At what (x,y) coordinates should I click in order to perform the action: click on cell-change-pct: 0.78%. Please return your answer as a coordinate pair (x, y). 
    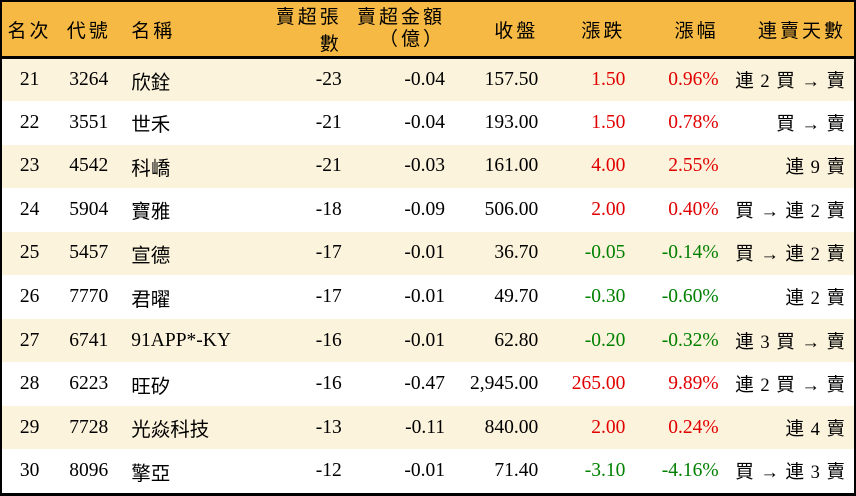
    Looking at the image, I should click on (693, 122).